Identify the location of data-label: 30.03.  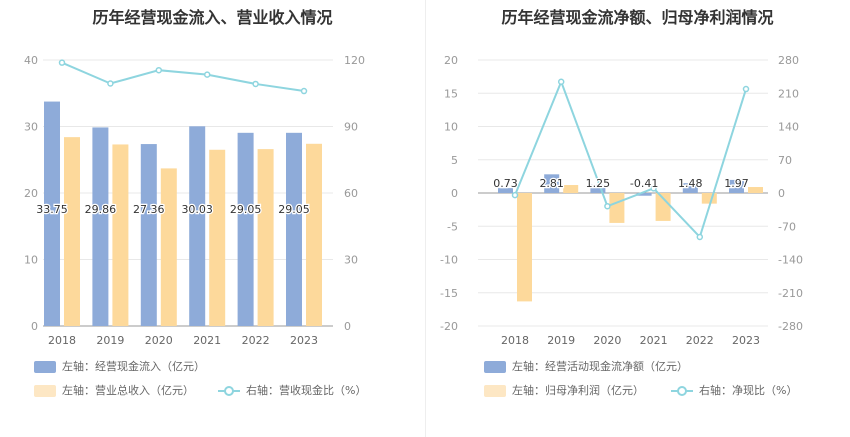
(197, 209).